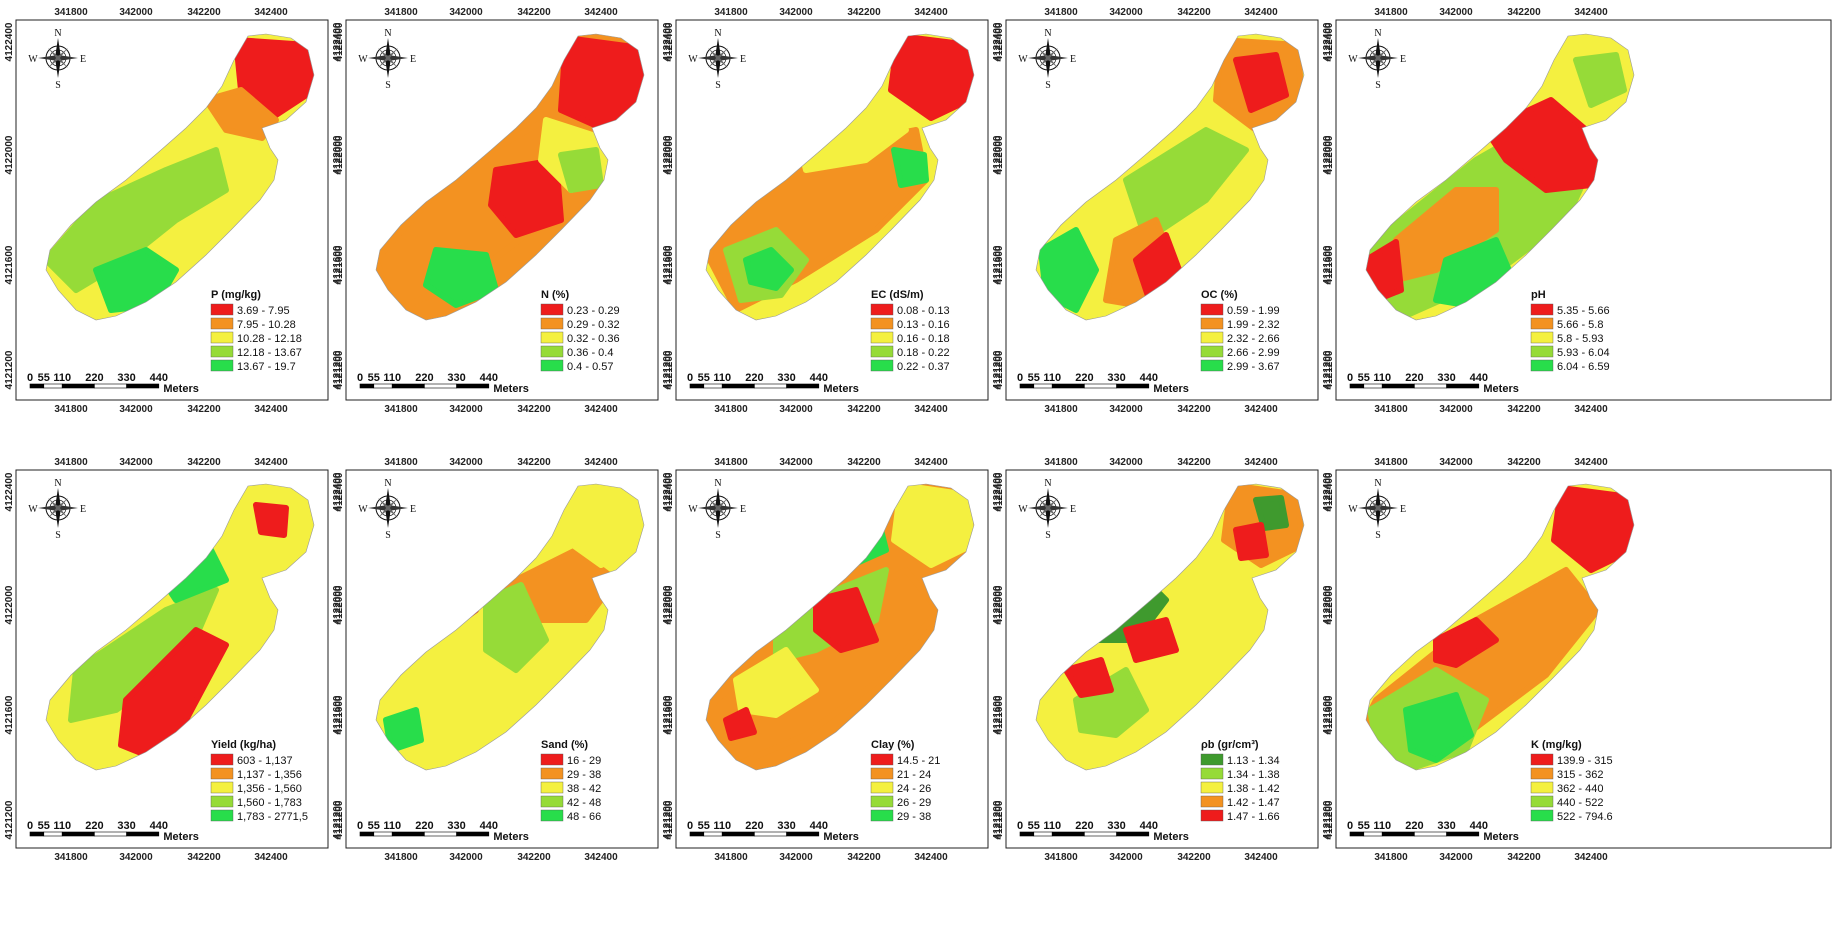  What do you see at coordinates (923, 353) in the screenshot?
I see `legend-class-label: 0.18 - 0.22` at bounding box center [923, 353].